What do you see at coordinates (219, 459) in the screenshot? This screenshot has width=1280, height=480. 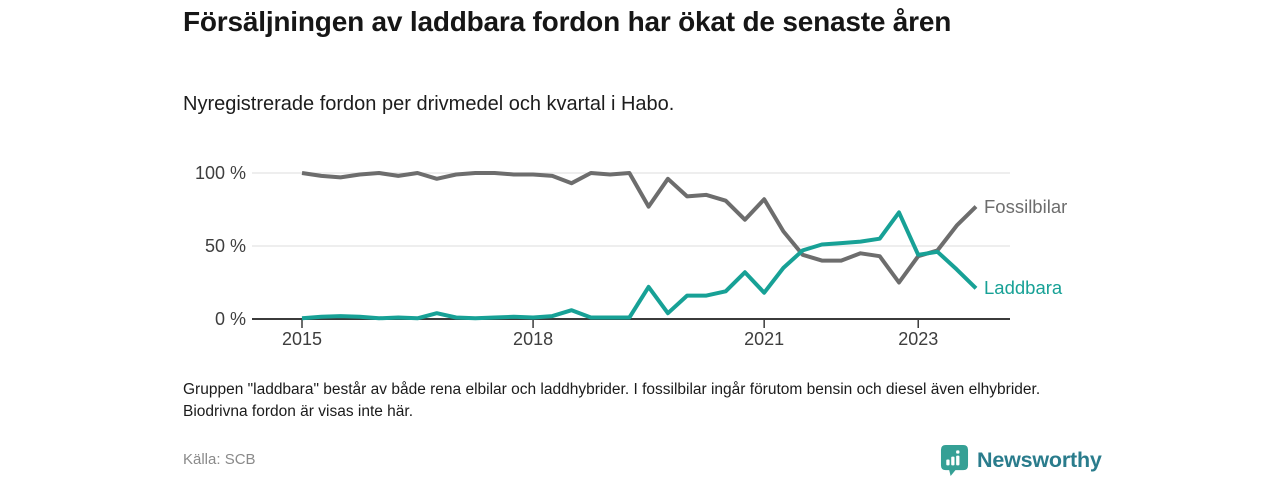 I see `source-label: Källa: SCB` at bounding box center [219, 459].